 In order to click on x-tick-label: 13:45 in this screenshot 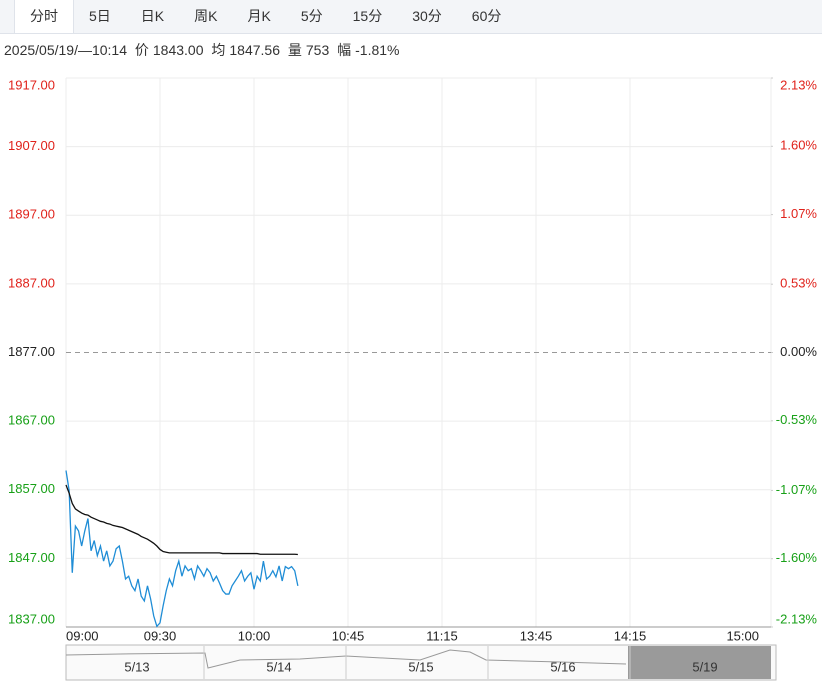, I will do `click(536, 635)`.